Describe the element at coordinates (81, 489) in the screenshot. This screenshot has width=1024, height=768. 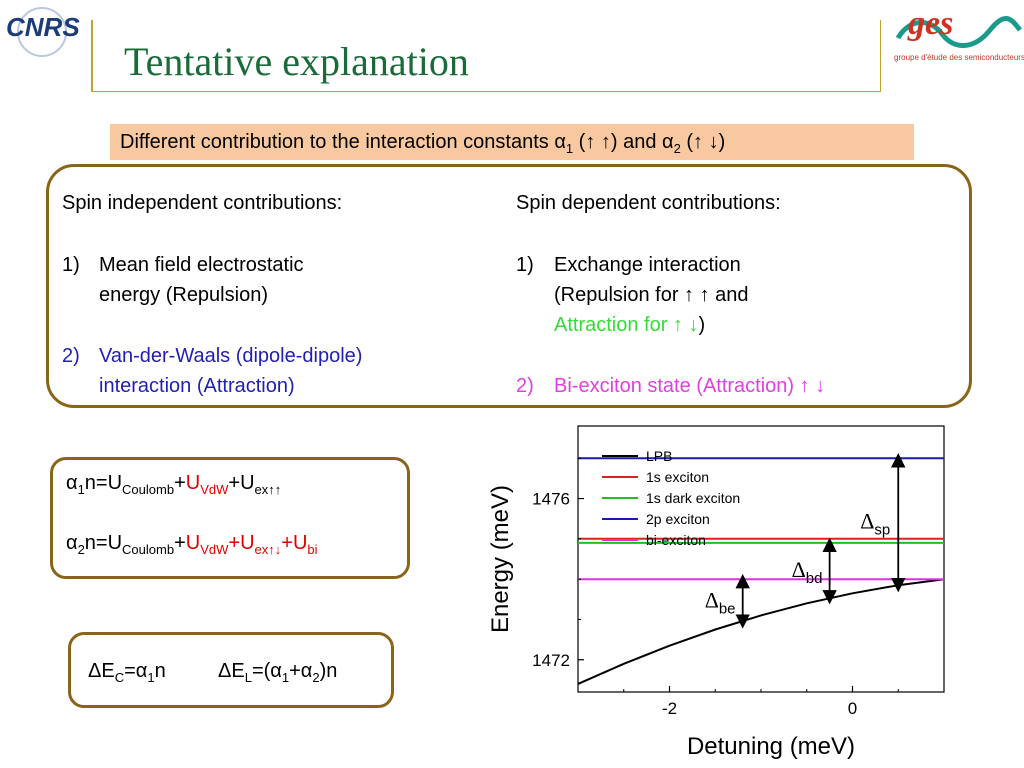
I see `alpha-sub: 1` at that location.